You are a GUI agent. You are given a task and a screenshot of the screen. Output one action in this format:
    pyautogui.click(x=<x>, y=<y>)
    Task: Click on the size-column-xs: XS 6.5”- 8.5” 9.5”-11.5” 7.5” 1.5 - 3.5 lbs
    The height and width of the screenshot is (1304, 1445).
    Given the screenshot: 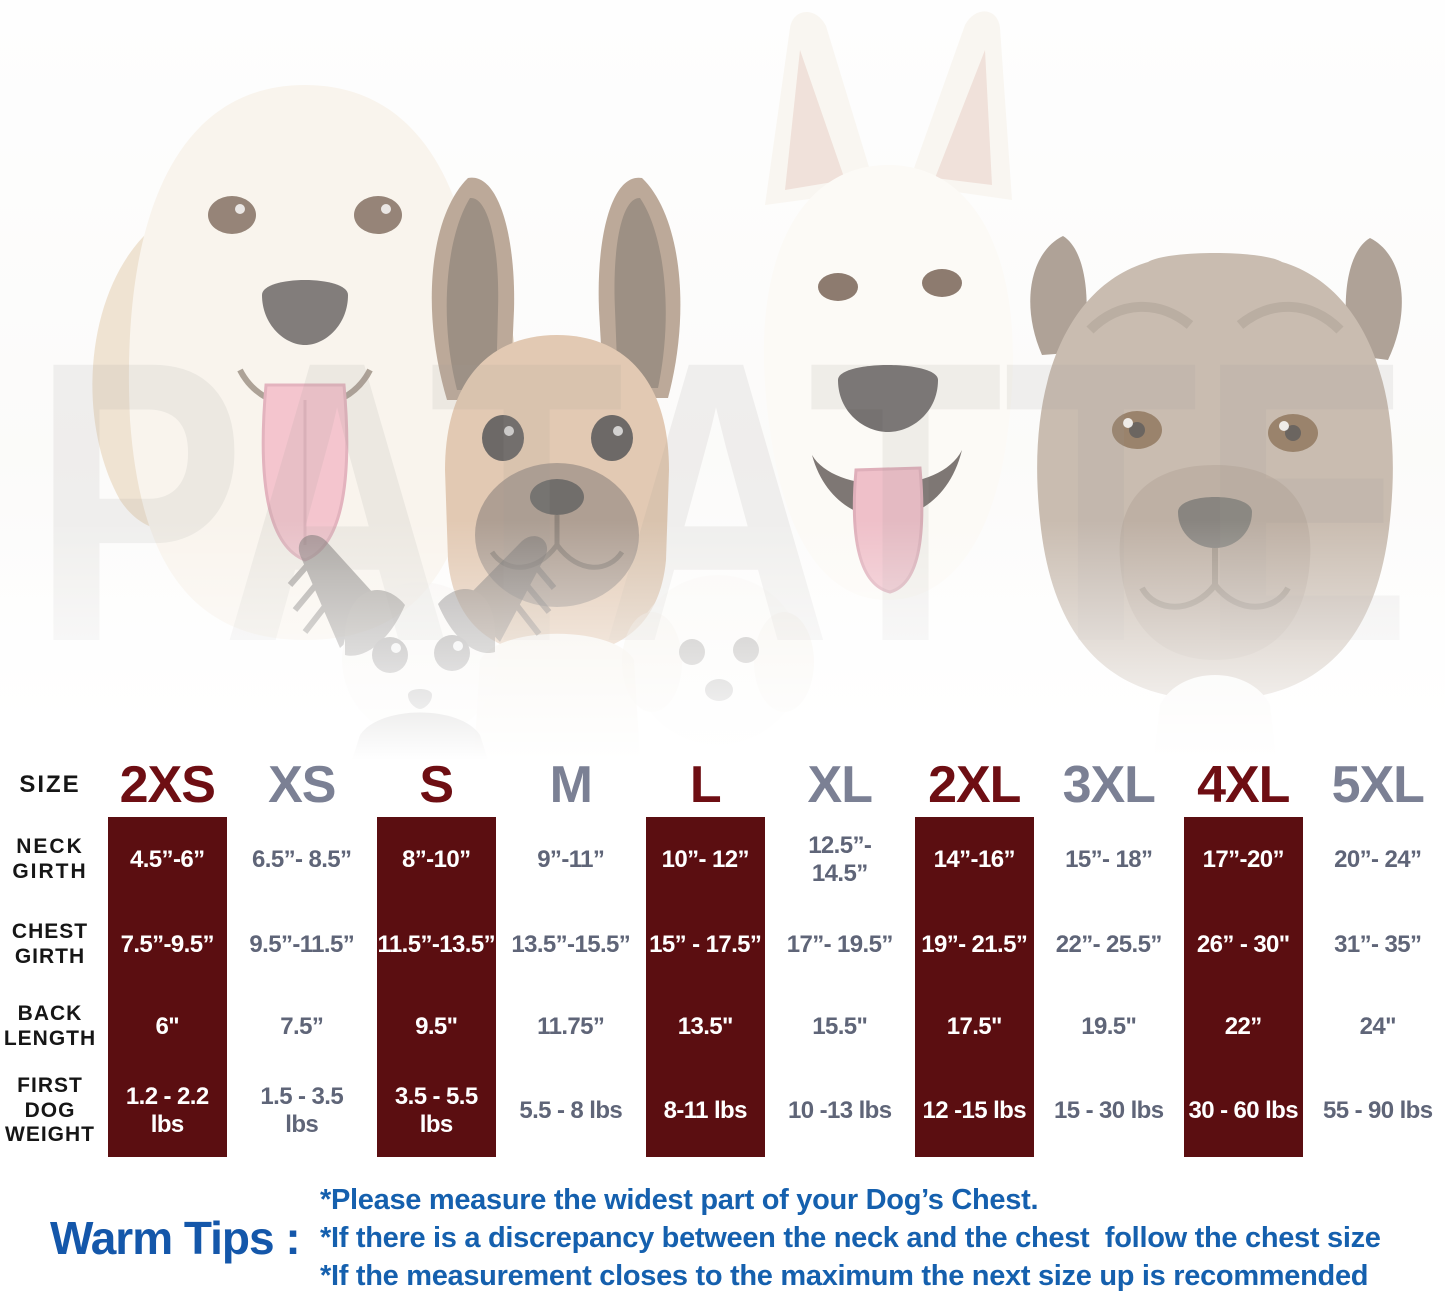 What is the action you would take?
    pyautogui.click(x=302, y=955)
    